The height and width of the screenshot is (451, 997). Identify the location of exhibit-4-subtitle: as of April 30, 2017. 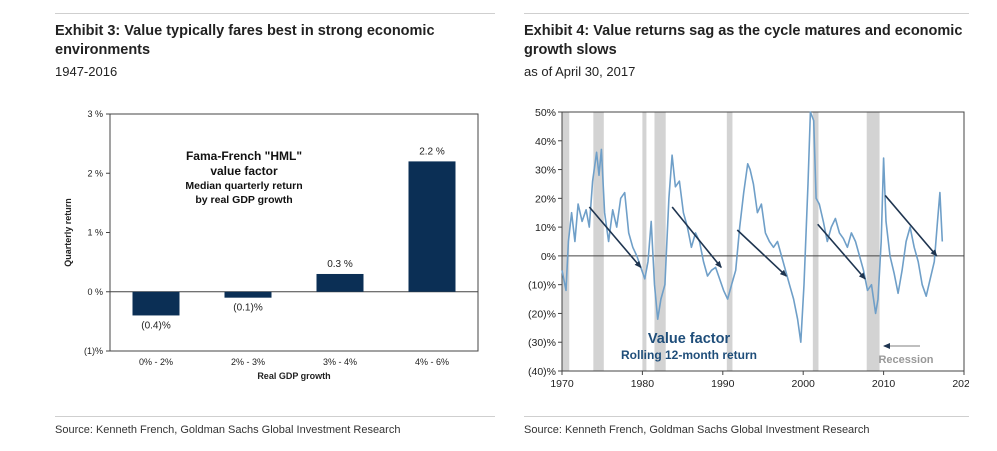
(580, 71).